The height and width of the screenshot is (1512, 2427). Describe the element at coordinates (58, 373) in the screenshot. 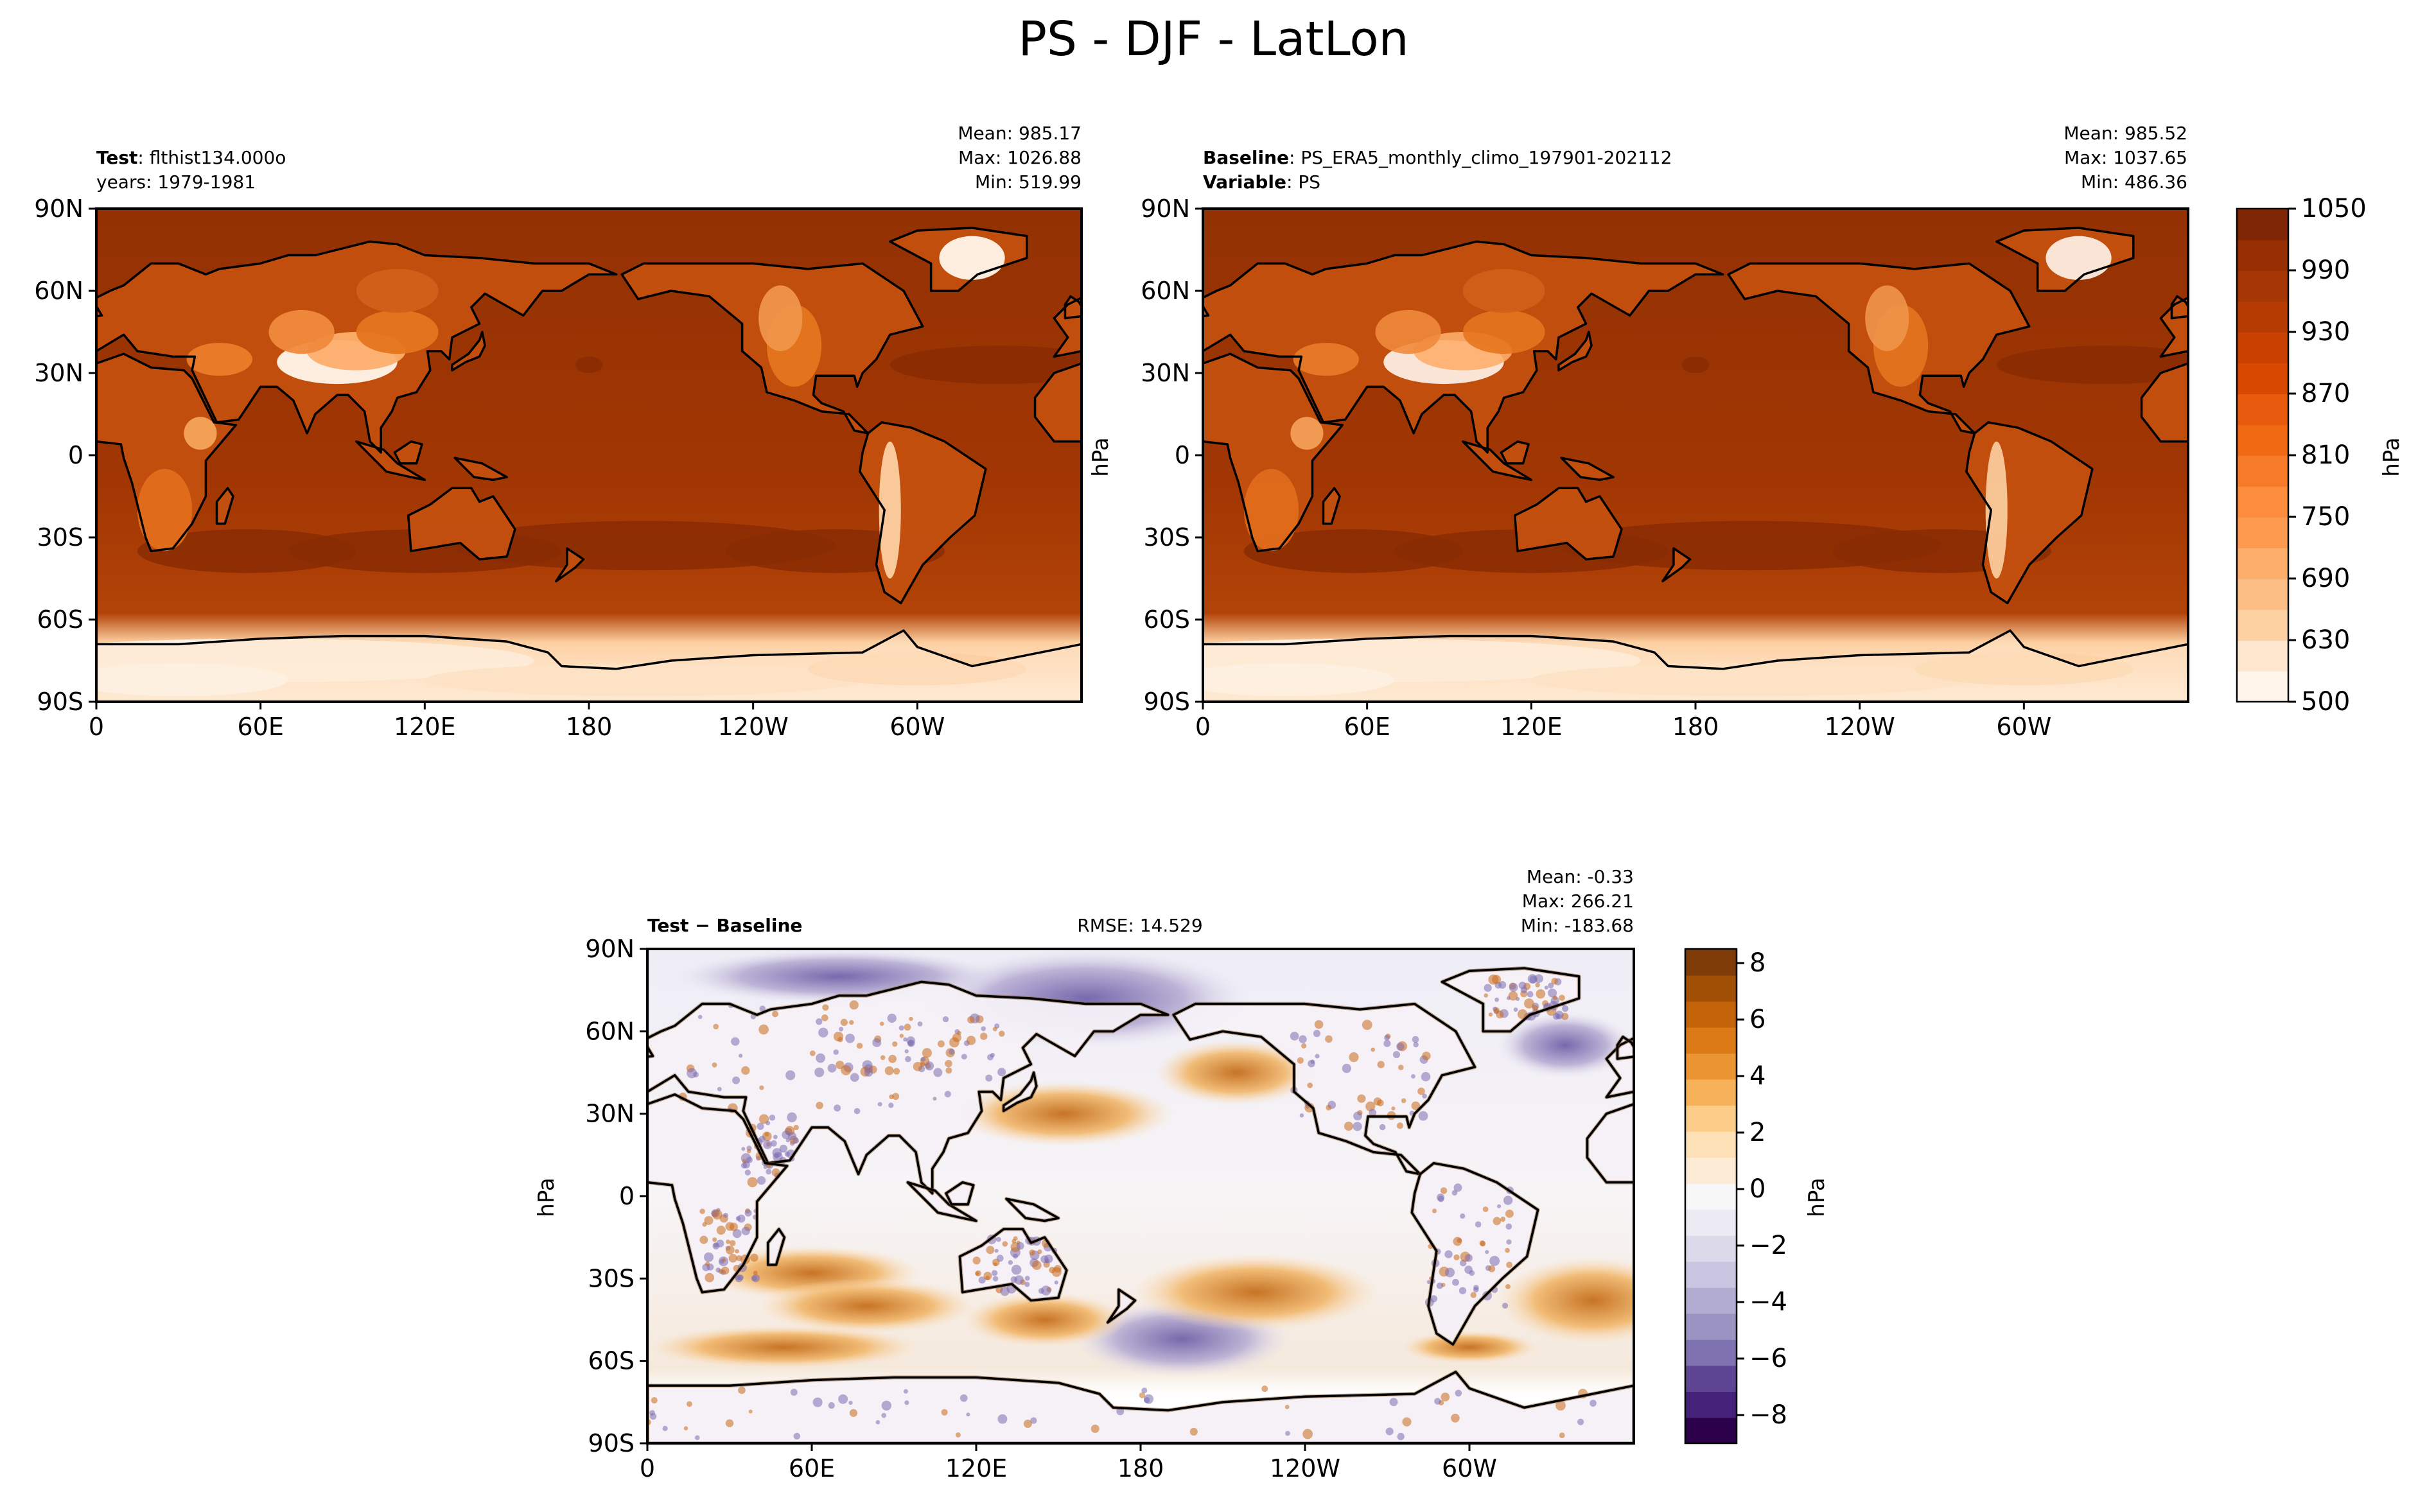

I see `test-ytick-label: 30N` at that location.